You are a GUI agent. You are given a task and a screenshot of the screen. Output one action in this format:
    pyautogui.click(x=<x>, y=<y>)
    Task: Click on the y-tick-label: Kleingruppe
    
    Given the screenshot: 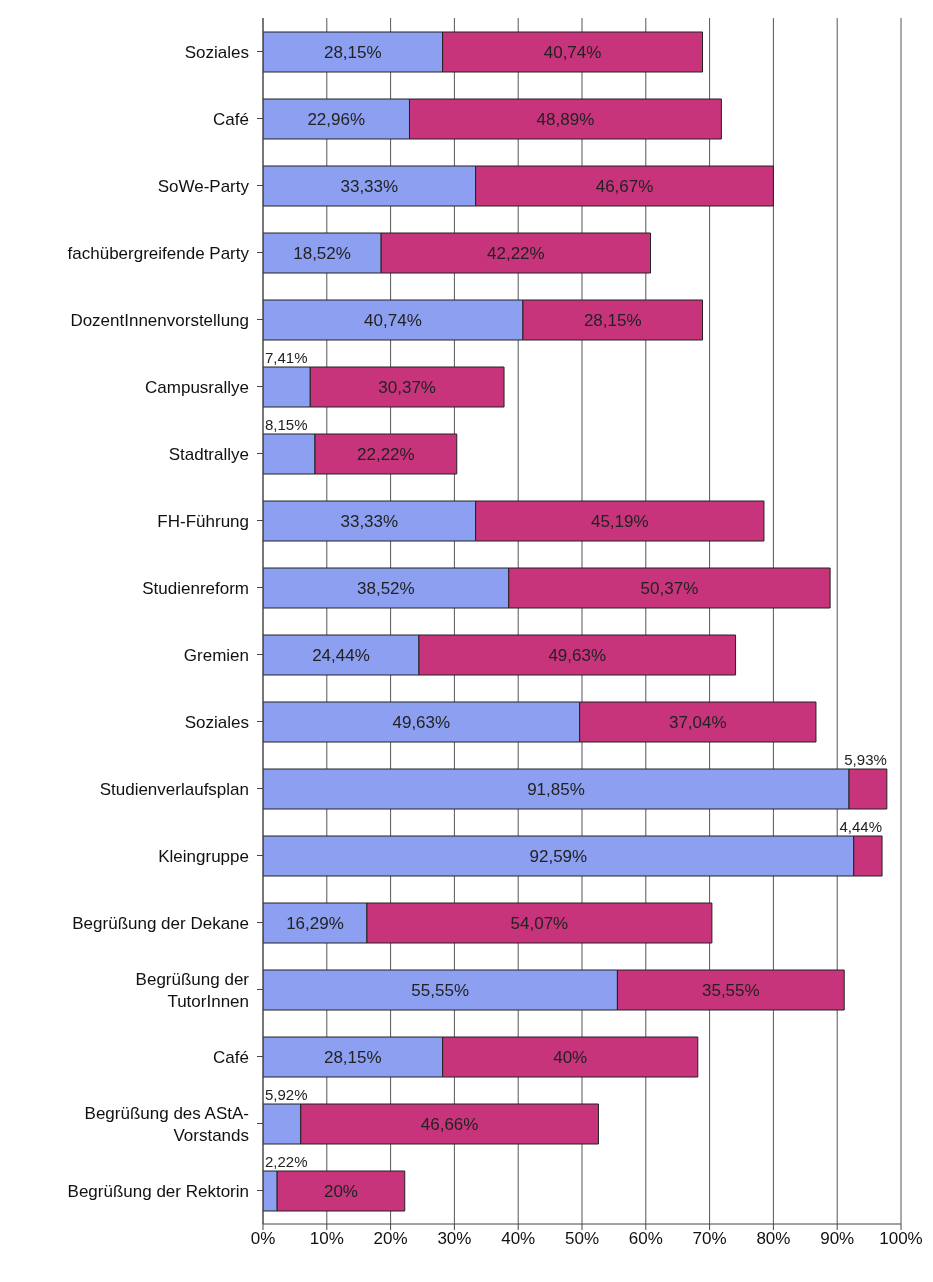 What is the action you would take?
    pyautogui.click(x=203, y=855)
    